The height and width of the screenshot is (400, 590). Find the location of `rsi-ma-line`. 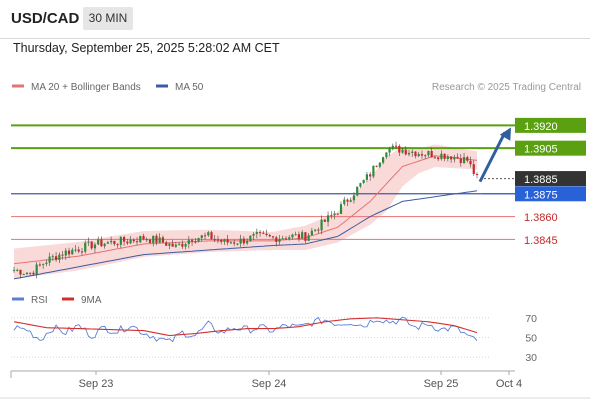

rsi-ma-line is located at coordinates (245, 327).